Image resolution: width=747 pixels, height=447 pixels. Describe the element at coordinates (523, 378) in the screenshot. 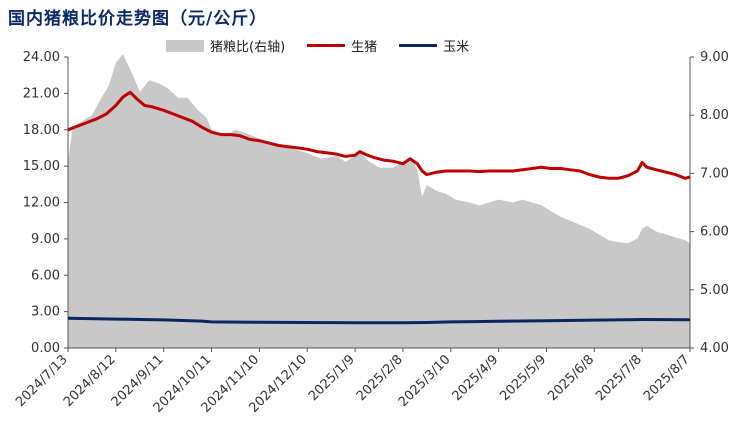

I see `x-tick-label: 2025/5/9` at that location.